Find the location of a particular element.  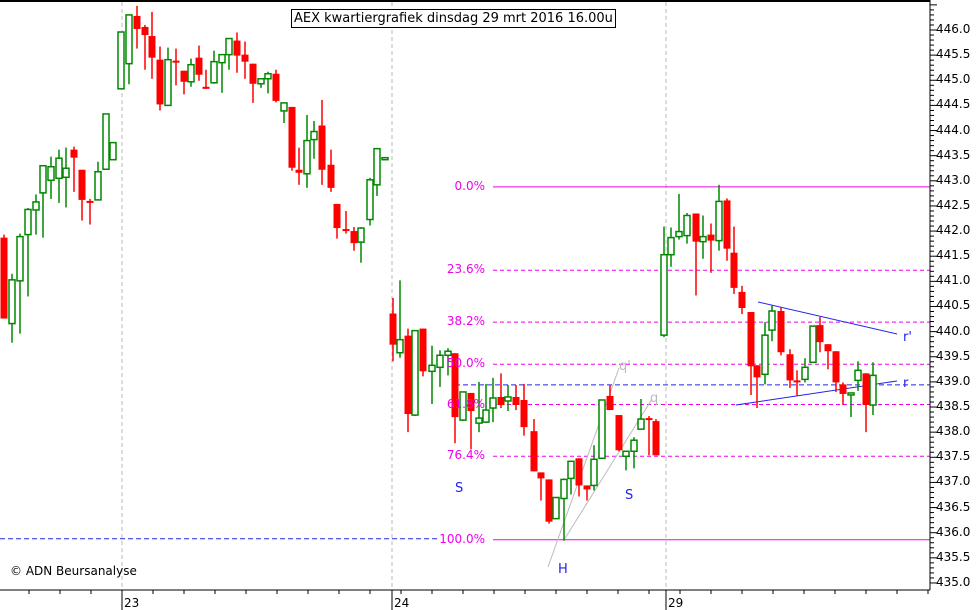

y-tick-label: 440.0 is located at coordinates (953, 330).